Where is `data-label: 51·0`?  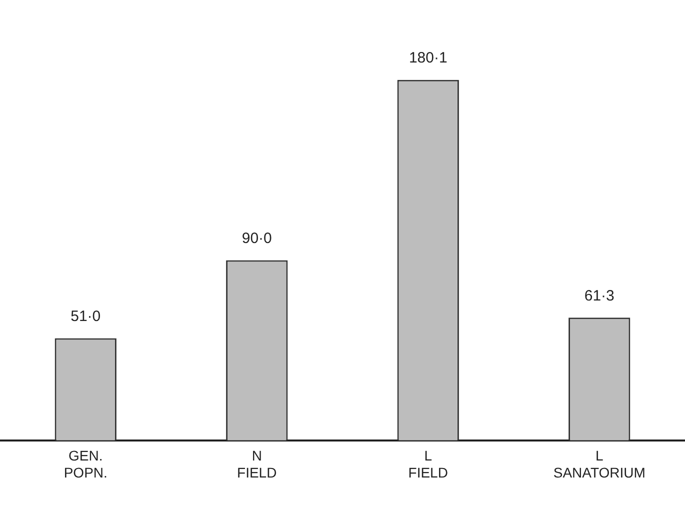
data-label: 51·0 is located at coordinates (85, 316).